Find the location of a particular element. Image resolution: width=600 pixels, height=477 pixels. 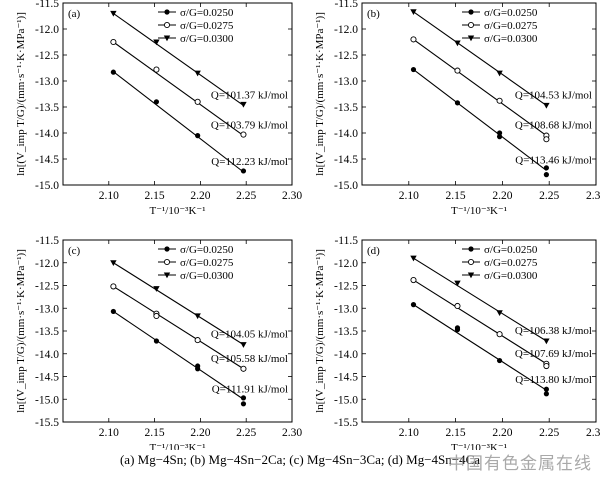

series-1: σ/G=0.0275 Q=107.69 kJ/mol is located at coordinates (501, 313).